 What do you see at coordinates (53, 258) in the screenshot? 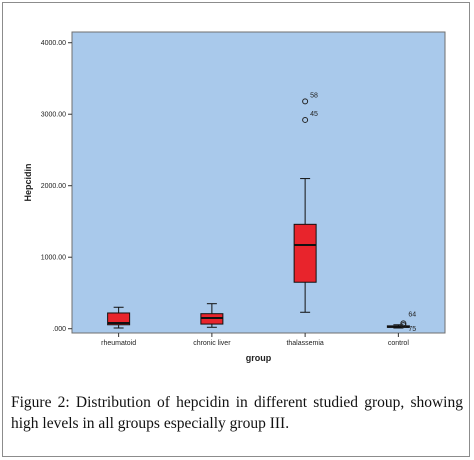
I see `y-tick-label: 1000.00` at bounding box center [53, 258].